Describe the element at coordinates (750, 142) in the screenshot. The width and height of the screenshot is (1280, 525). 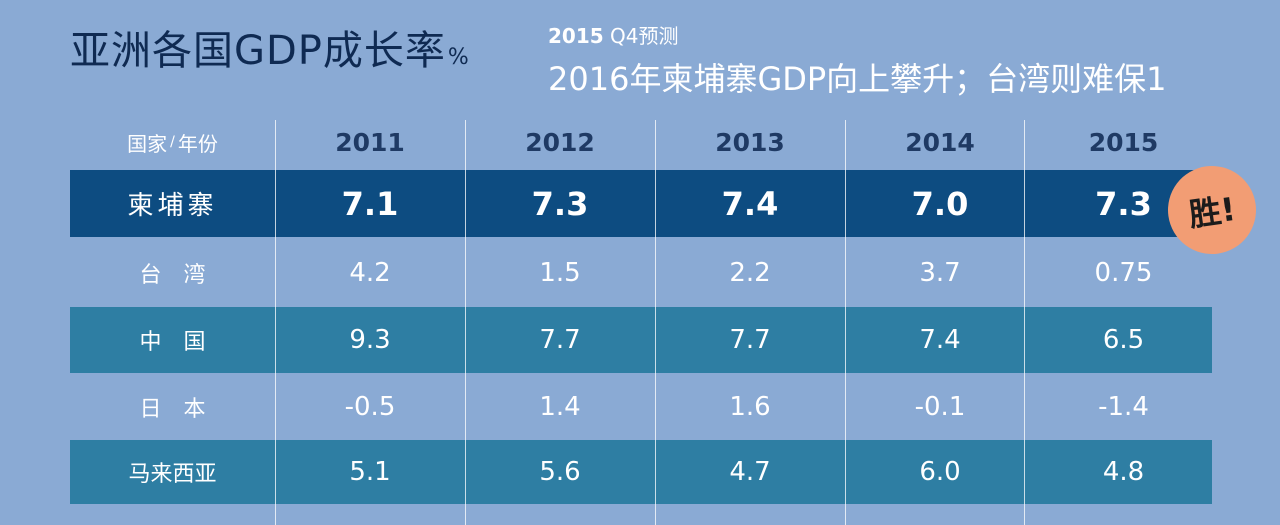
I see `column-header: 2013` at that location.